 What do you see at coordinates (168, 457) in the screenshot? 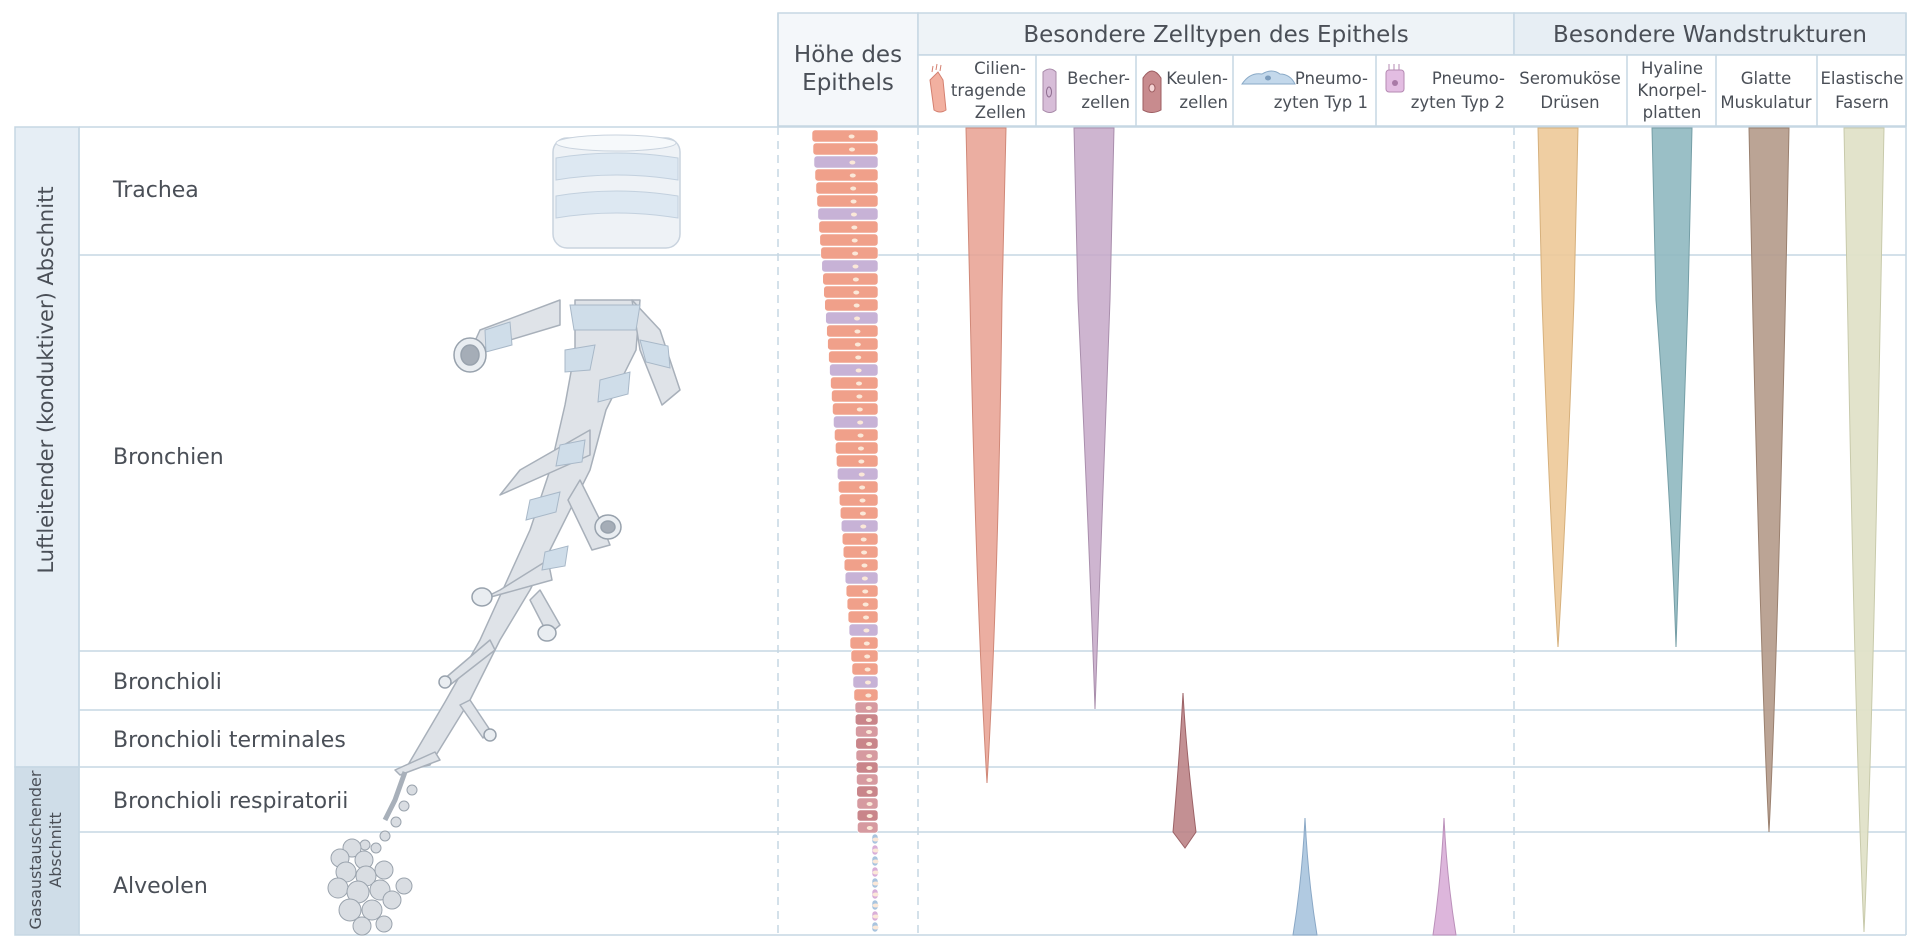
I see `row-label-bronchien: Bronchien` at bounding box center [168, 457].